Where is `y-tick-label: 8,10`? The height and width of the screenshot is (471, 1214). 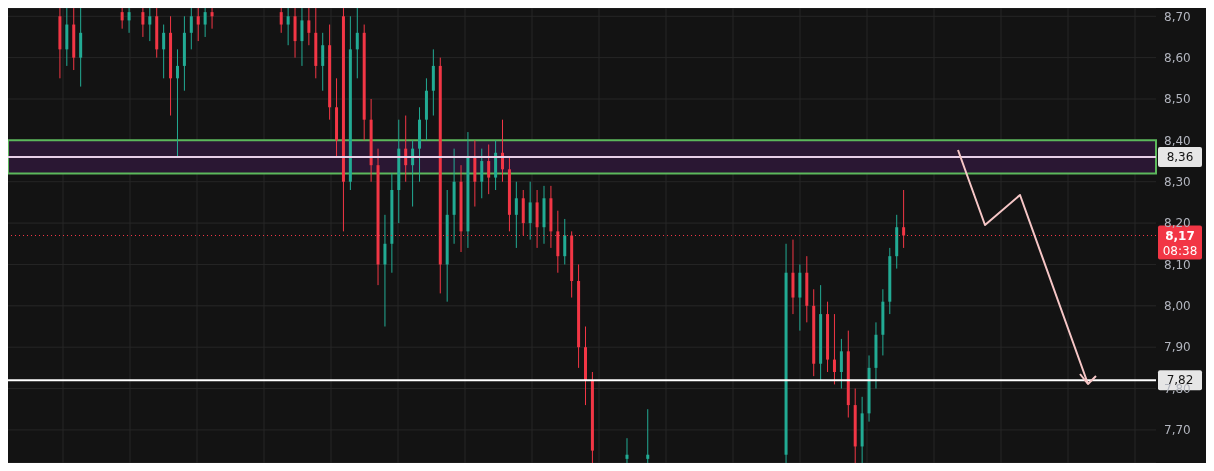
y-tick-label: 8,10 is located at coordinates (1177, 264).